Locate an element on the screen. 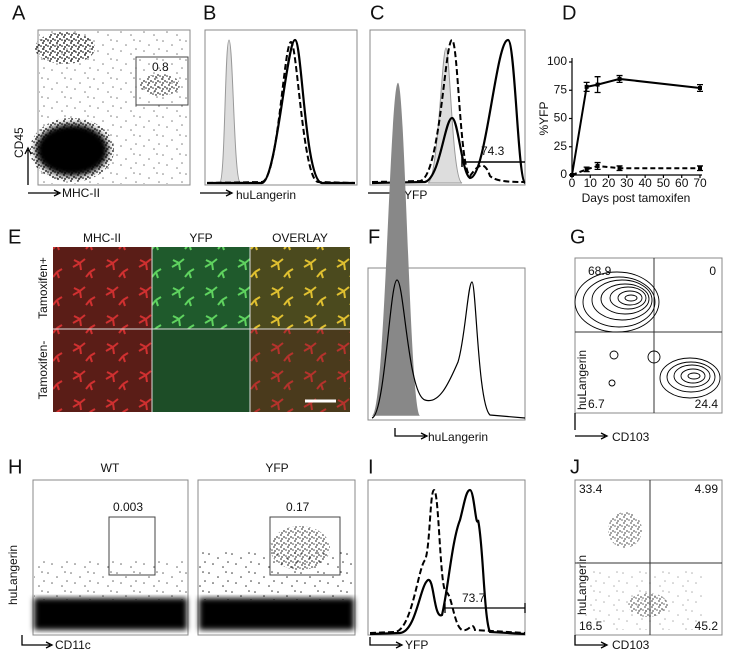  panel-letter: H is located at coordinates (15, 467).